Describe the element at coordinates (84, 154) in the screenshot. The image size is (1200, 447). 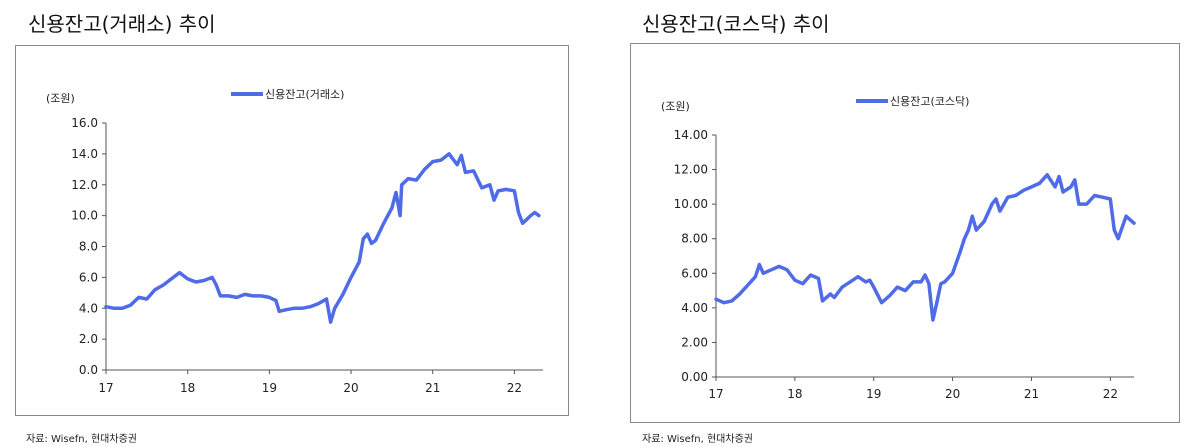
I see `y-tick-label: 14.0` at that location.